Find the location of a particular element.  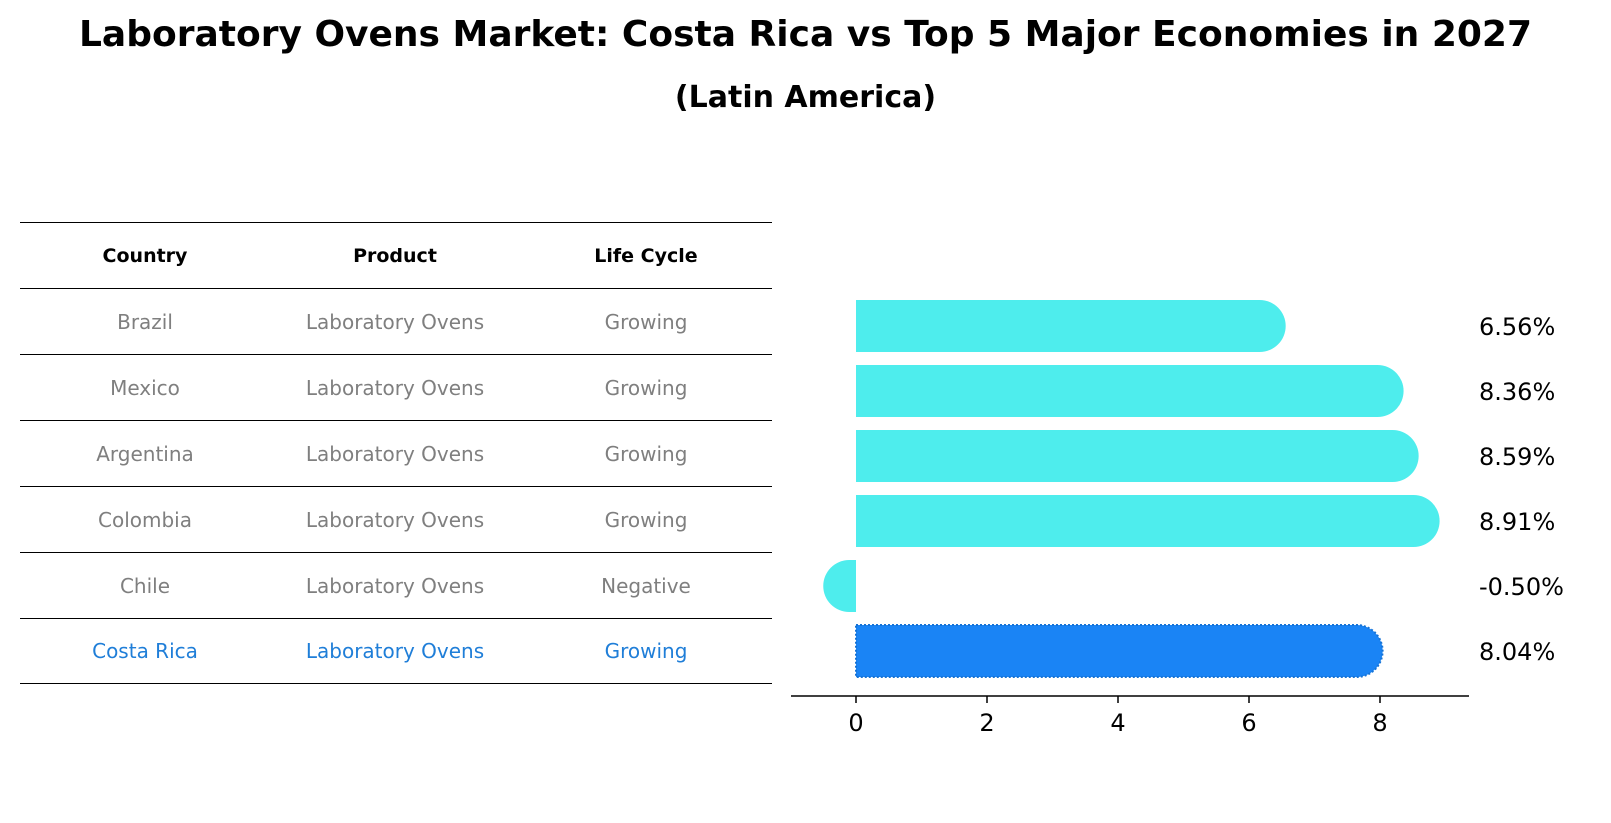

cell-country: Brazil is located at coordinates (145, 321).